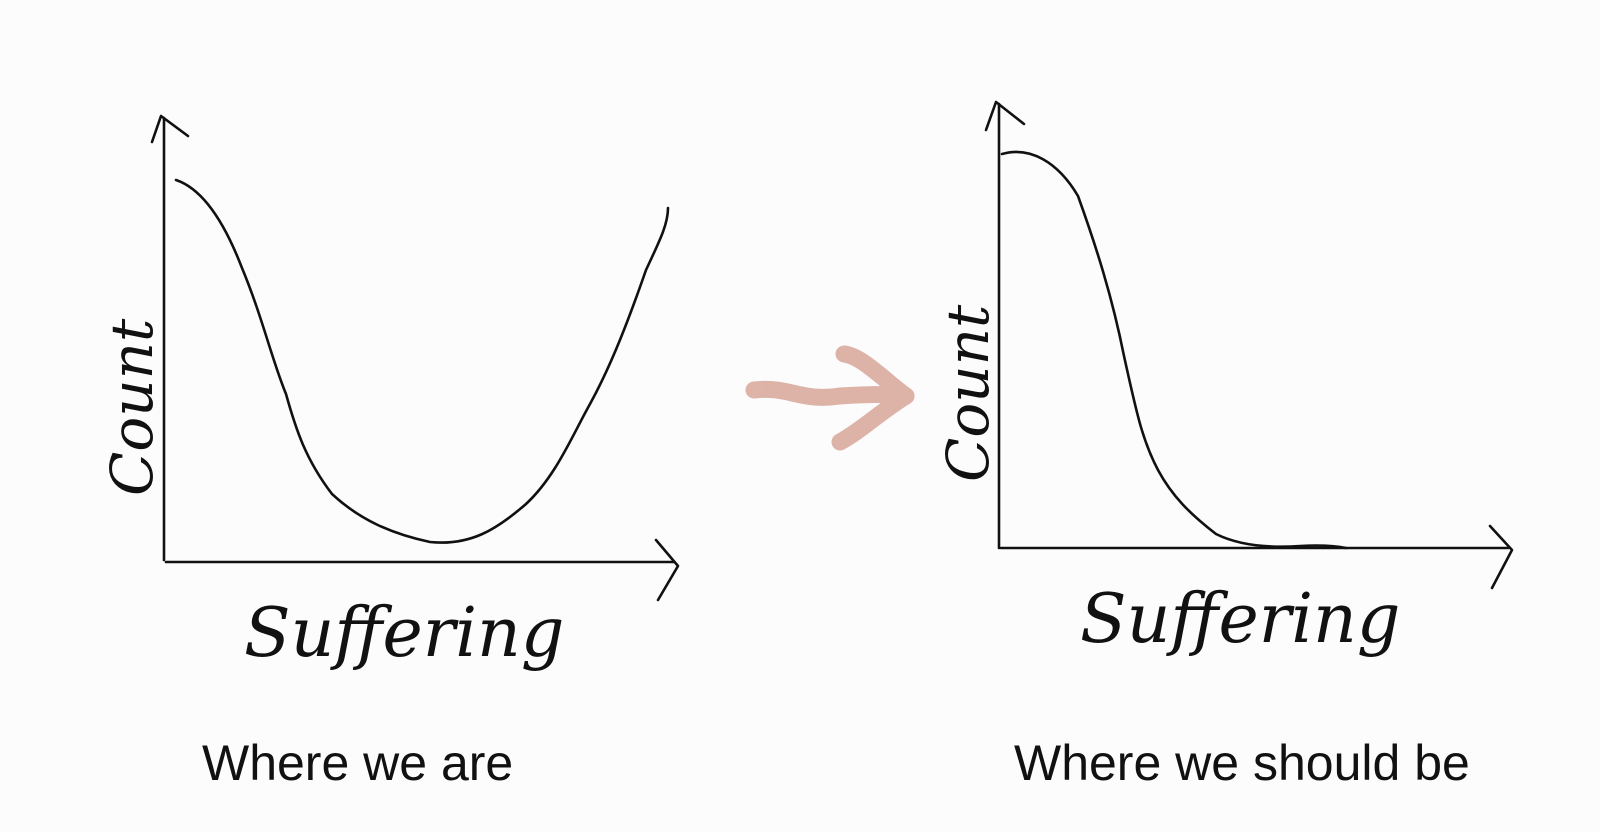 This screenshot has width=1600, height=832. I want to click on left-distribution-curve, so click(422, 361).